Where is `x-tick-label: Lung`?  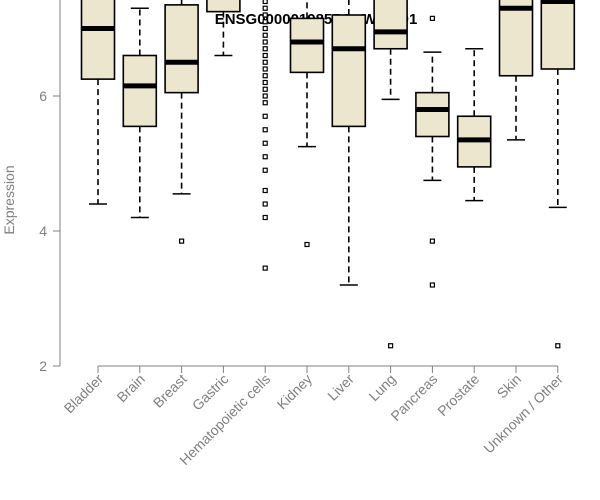 x-tick-label: Lung is located at coordinates (381, 387).